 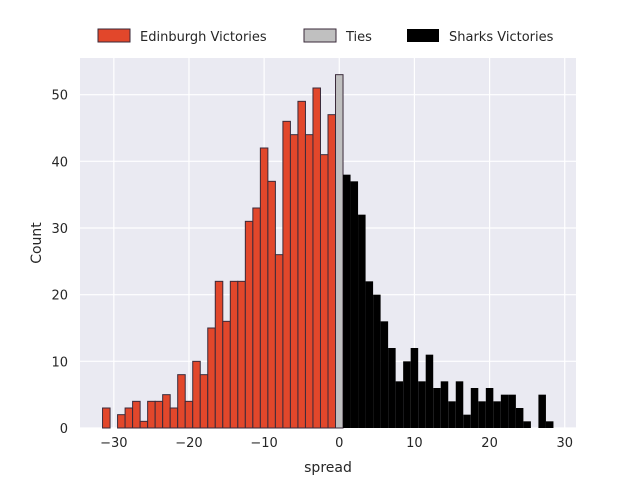 I want to click on y-axis-title: Count, so click(x=37, y=243).